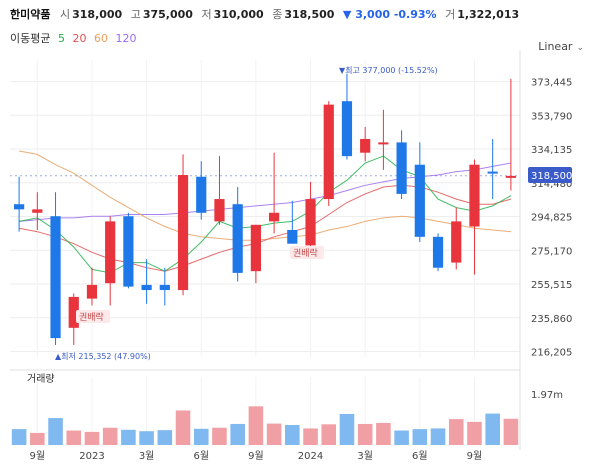 Image resolution: width=600 pixels, height=467 pixels. What do you see at coordinates (547, 395) in the screenshot?
I see `volume-max-label: 1.97m` at bounding box center [547, 395].